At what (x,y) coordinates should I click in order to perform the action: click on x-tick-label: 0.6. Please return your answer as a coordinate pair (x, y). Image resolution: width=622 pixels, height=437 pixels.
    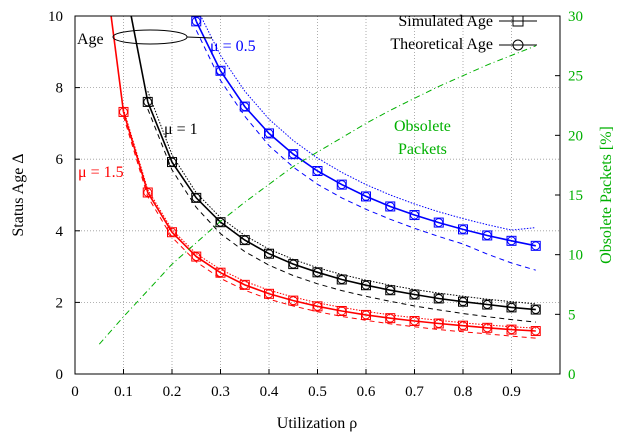
    Looking at the image, I should click on (366, 392).